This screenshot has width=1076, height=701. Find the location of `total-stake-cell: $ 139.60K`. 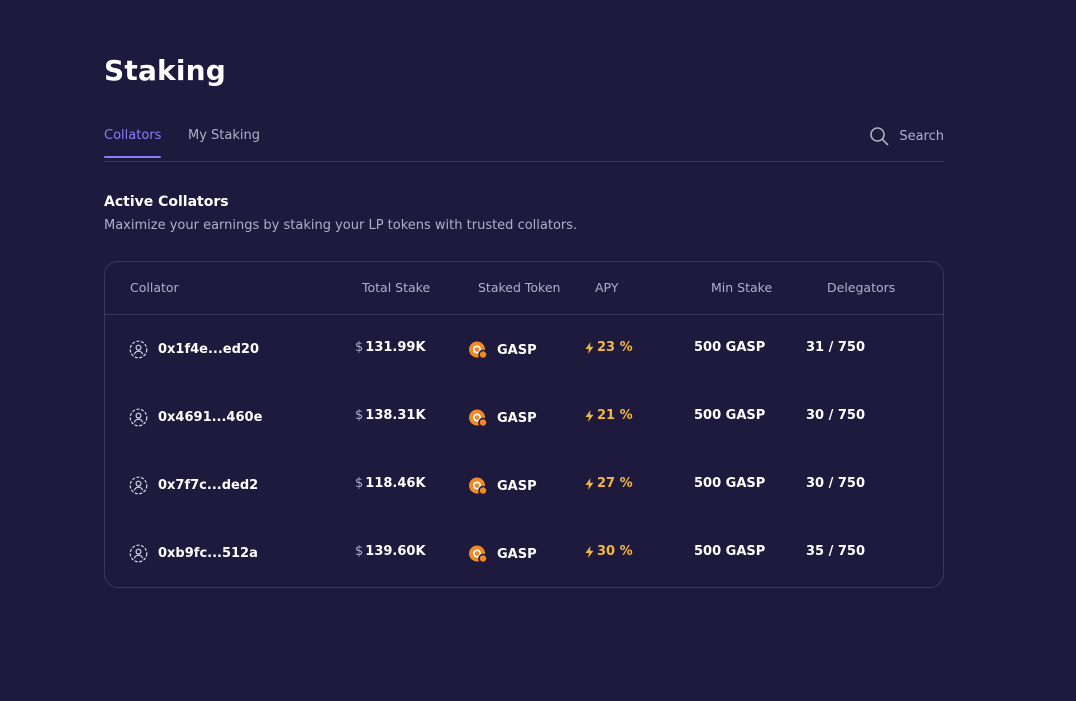

total-stake-cell: $ 139.60K is located at coordinates (390, 551).